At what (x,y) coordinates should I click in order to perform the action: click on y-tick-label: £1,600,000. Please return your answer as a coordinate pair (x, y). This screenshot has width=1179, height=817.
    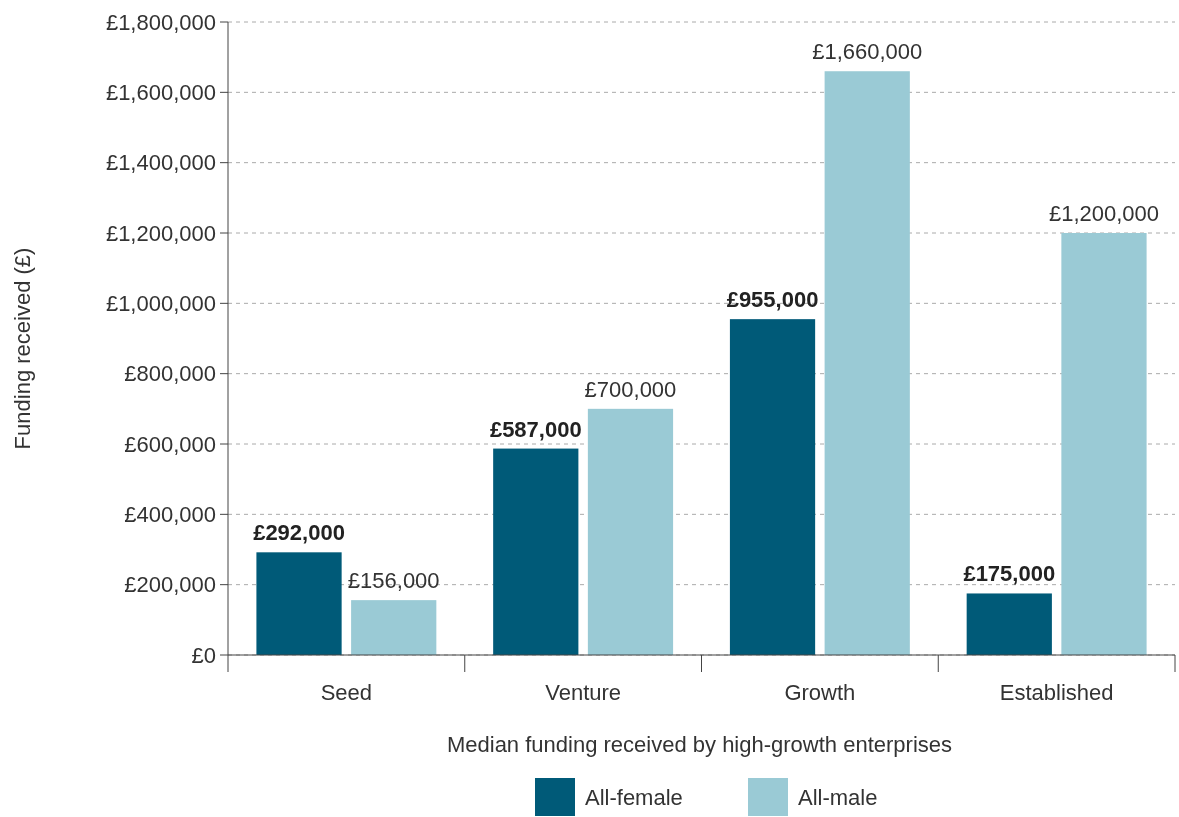
    Looking at the image, I should click on (160, 93).